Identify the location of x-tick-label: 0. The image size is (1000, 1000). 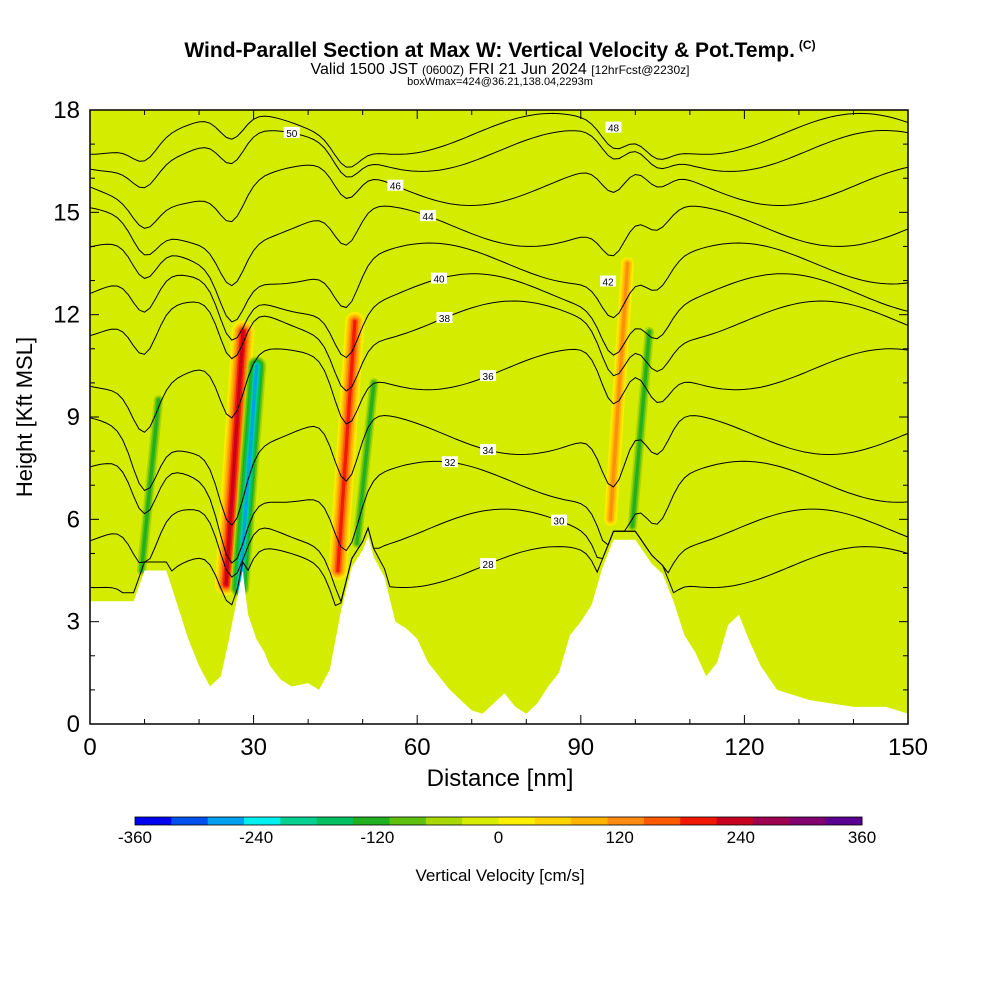
(89, 747).